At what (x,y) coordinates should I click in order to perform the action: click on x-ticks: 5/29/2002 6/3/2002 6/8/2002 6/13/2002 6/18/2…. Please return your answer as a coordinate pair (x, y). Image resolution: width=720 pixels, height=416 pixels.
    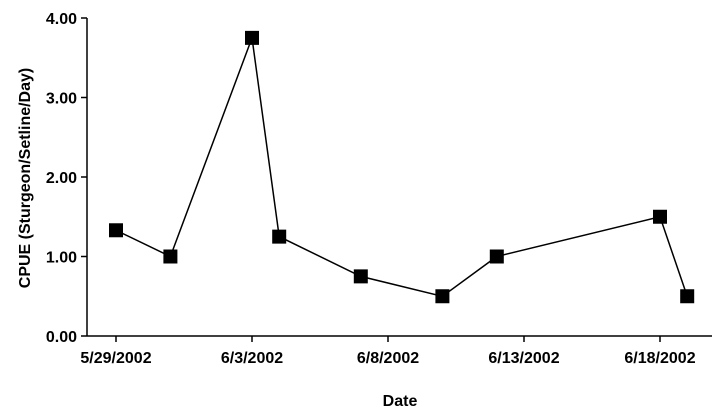
    Looking at the image, I should click on (388, 351).